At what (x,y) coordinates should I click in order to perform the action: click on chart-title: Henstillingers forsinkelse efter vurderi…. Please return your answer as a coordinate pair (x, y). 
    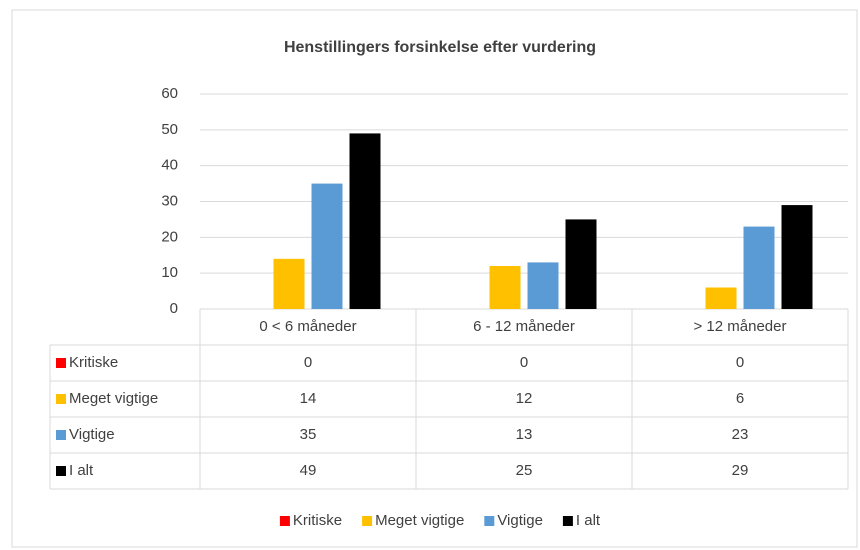
    Looking at the image, I should click on (440, 47).